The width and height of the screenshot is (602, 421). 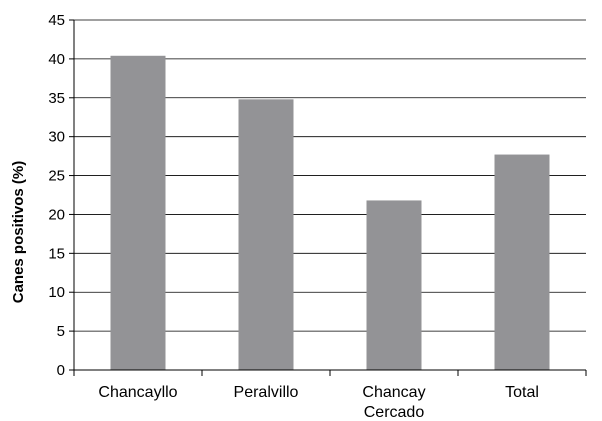 What do you see at coordinates (18, 232) in the screenshot?
I see `y-axis-title: Canes positivos (%)` at bounding box center [18, 232].